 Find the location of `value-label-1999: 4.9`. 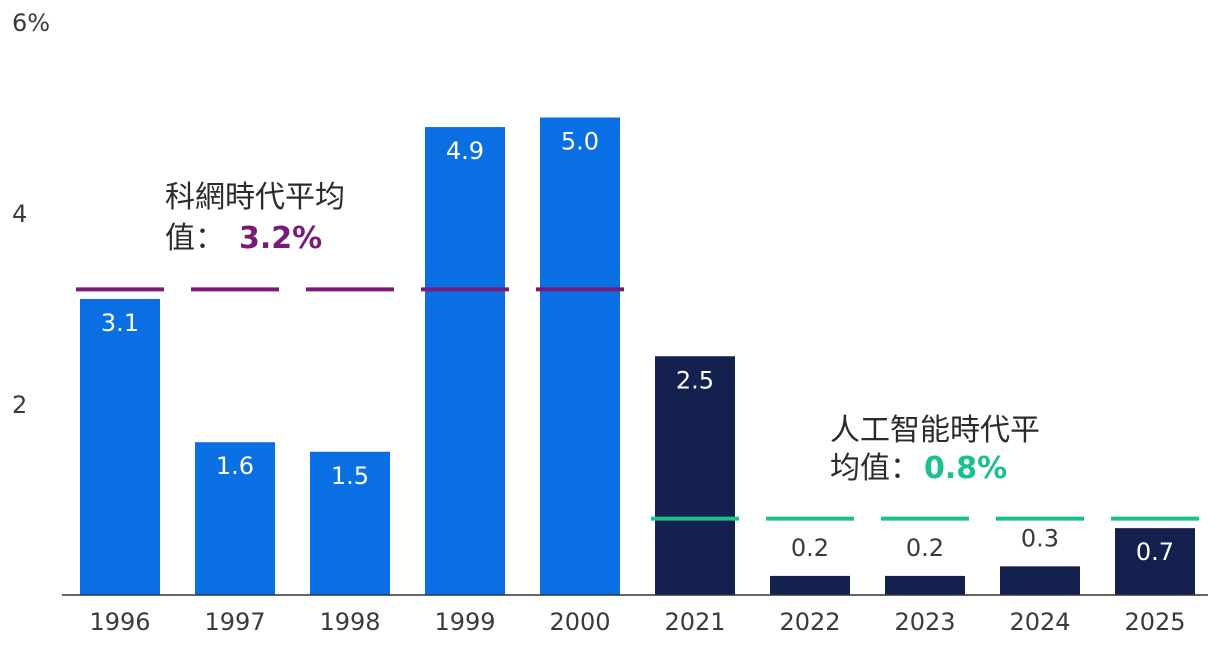

value-label-1999: 4.9 is located at coordinates (465, 151).